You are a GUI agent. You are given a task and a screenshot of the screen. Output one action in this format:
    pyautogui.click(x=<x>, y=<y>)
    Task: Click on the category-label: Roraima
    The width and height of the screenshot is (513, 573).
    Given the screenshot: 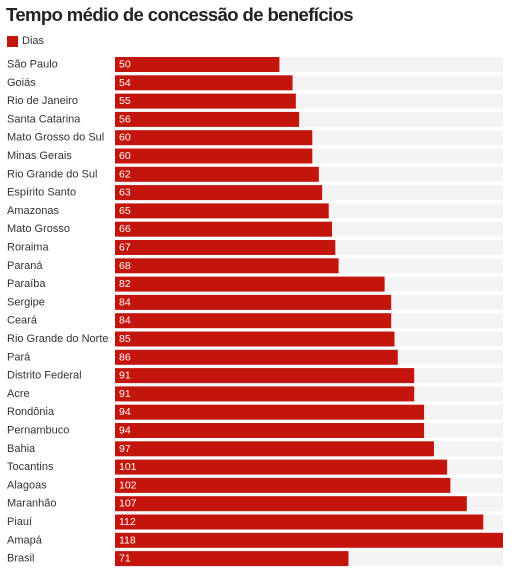 What is the action you would take?
    pyautogui.click(x=28, y=248)
    